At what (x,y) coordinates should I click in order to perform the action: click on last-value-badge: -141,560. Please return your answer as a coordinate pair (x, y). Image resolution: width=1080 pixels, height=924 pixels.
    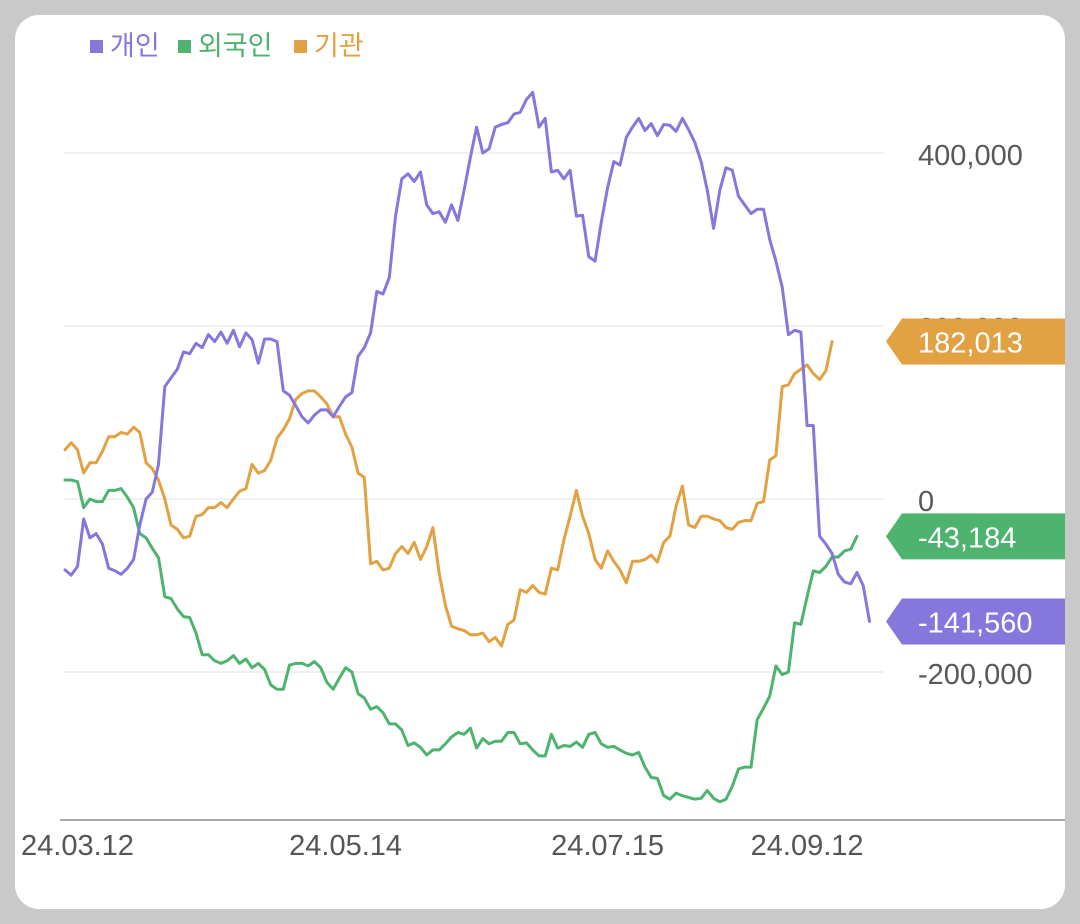
    Looking at the image, I should click on (975, 621).